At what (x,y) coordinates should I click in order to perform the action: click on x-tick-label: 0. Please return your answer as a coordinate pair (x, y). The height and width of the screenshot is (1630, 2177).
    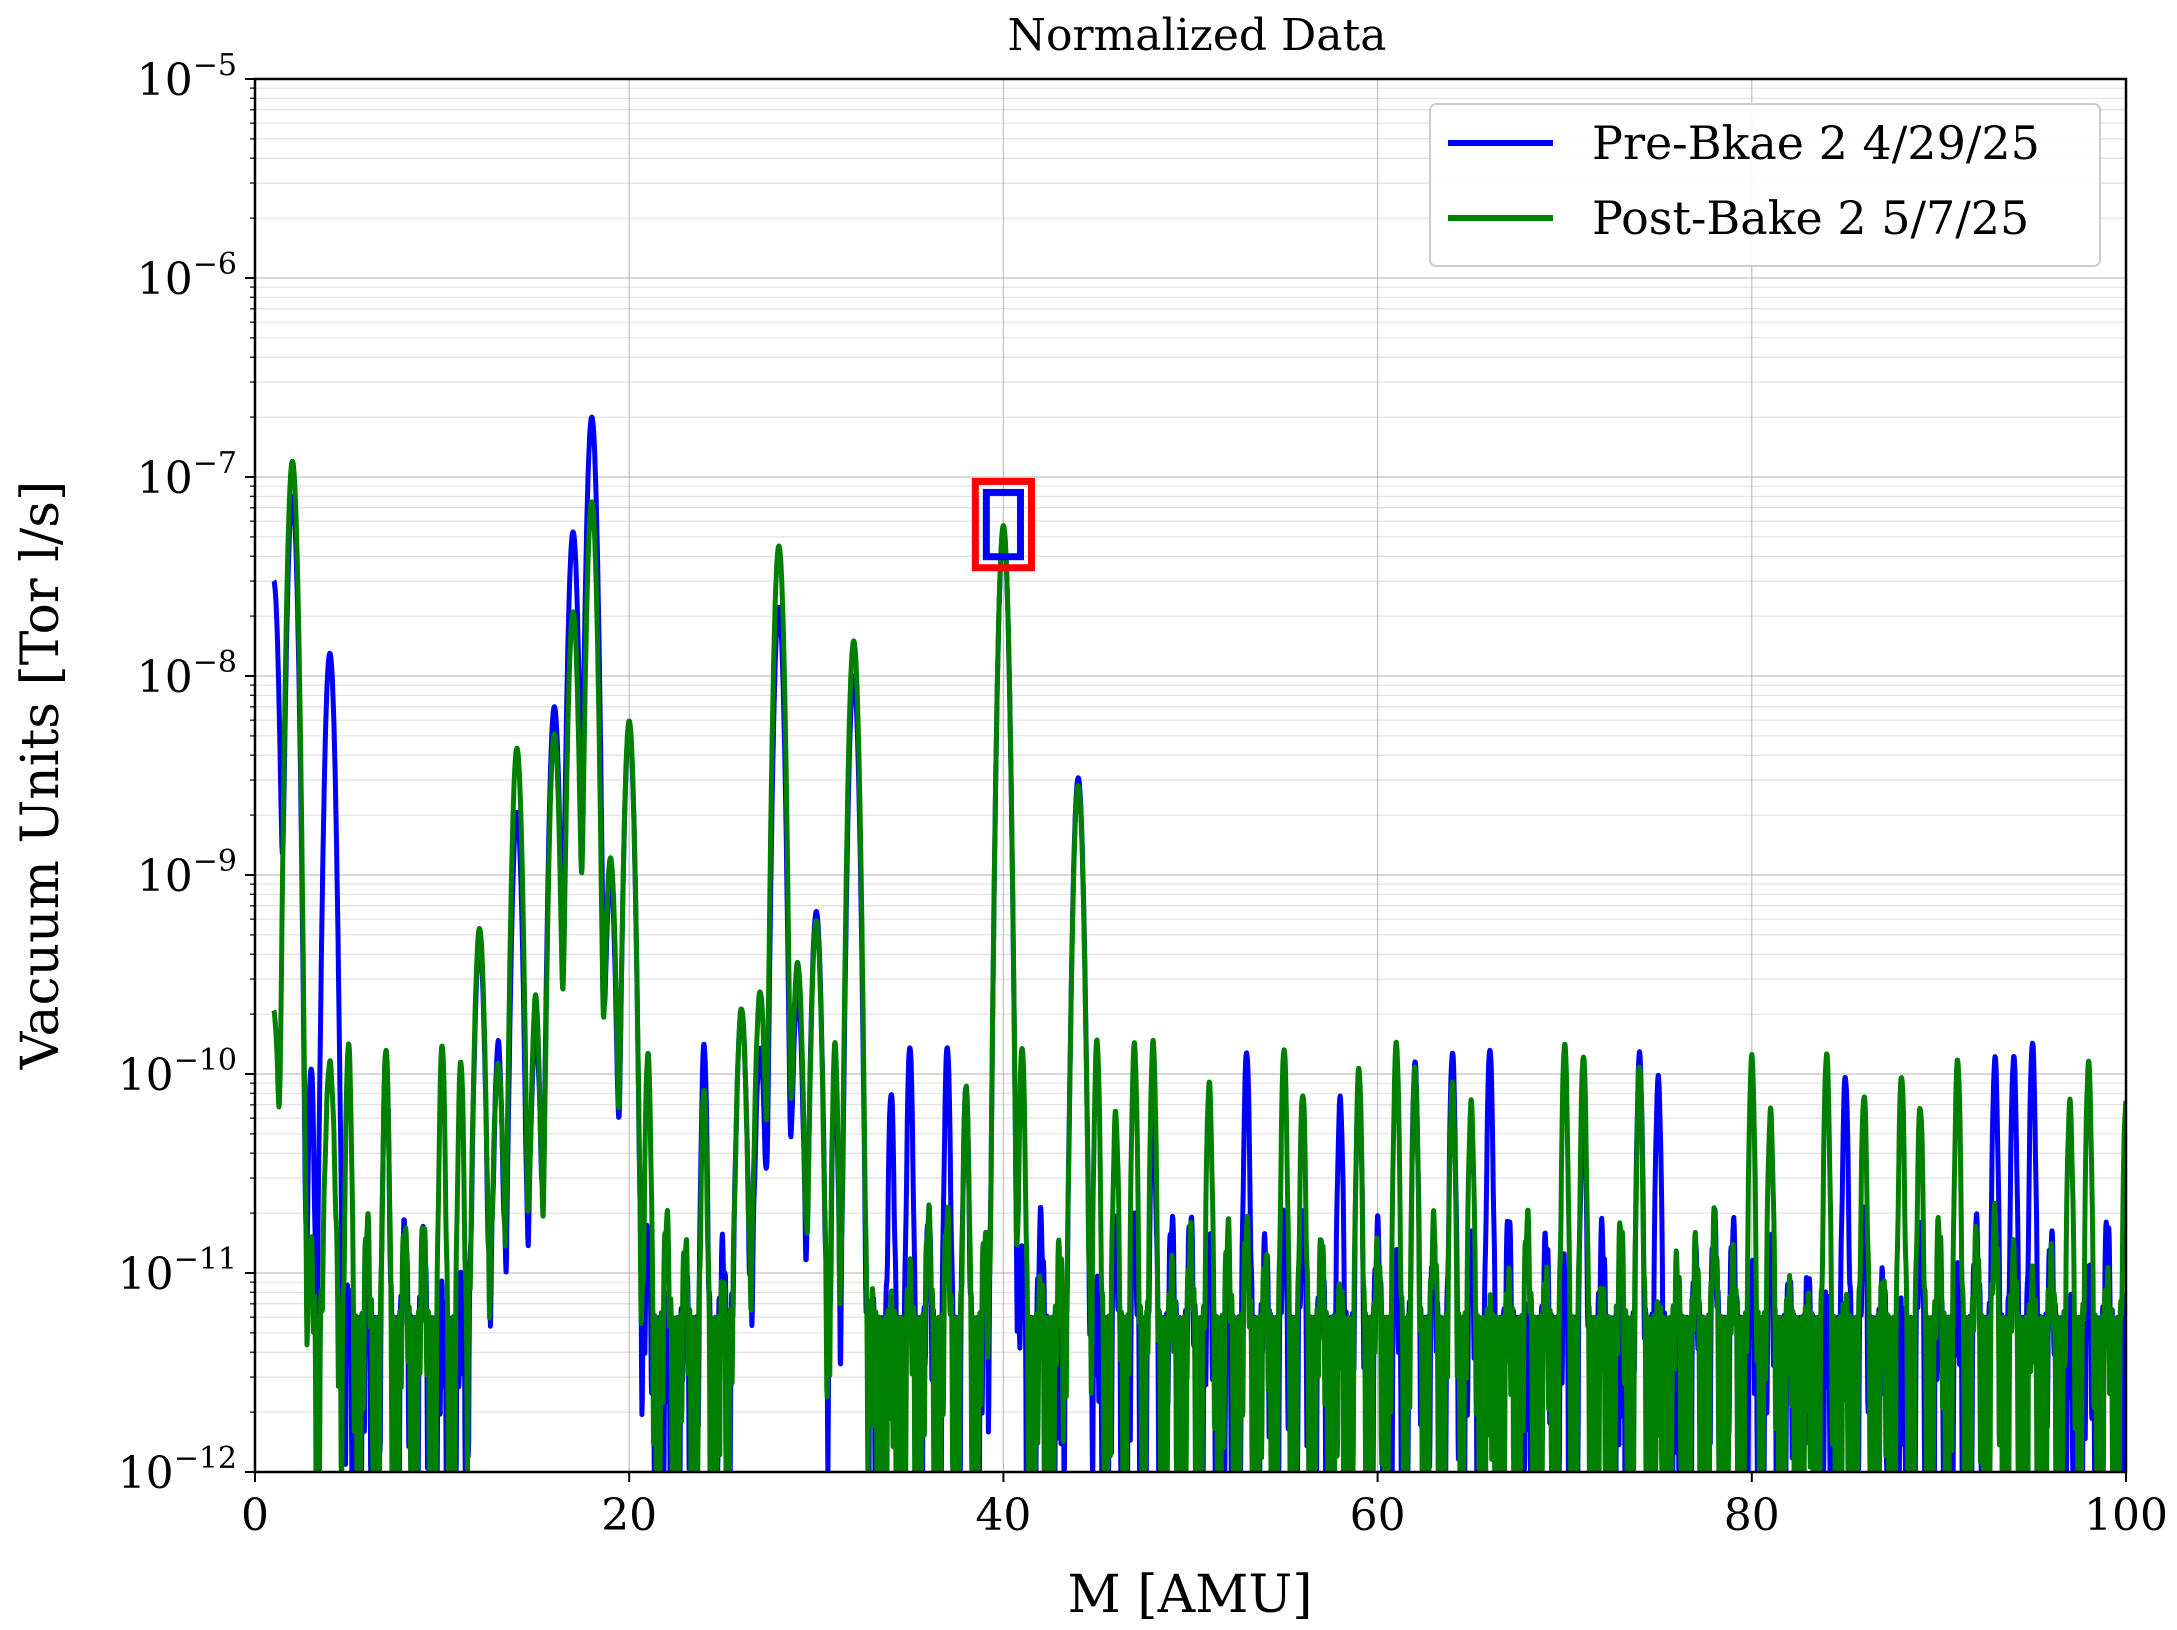
    Looking at the image, I should click on (255, 1515).